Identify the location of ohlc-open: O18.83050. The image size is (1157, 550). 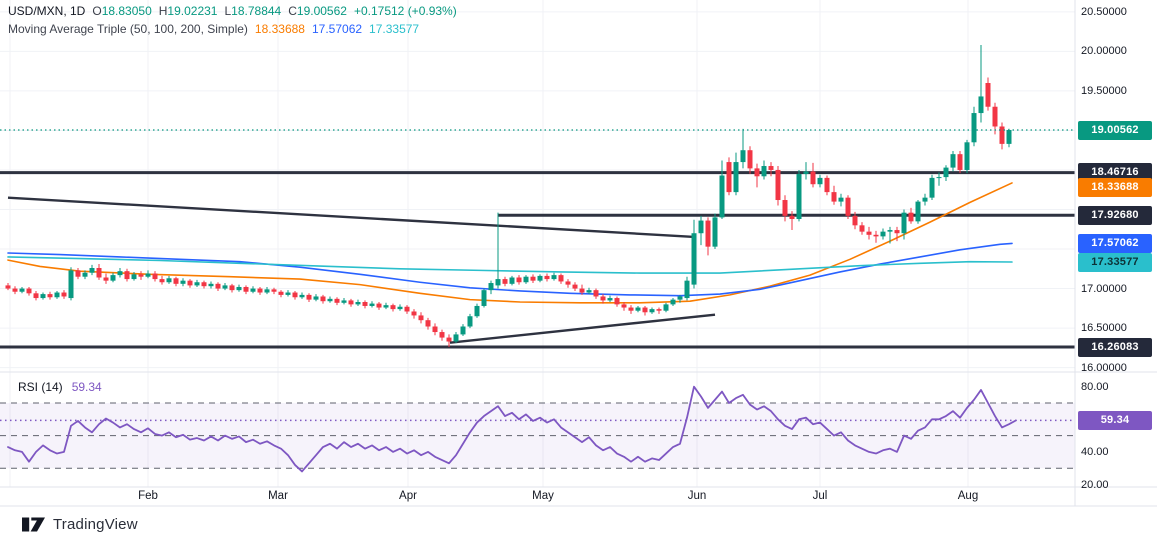
(122, 11).